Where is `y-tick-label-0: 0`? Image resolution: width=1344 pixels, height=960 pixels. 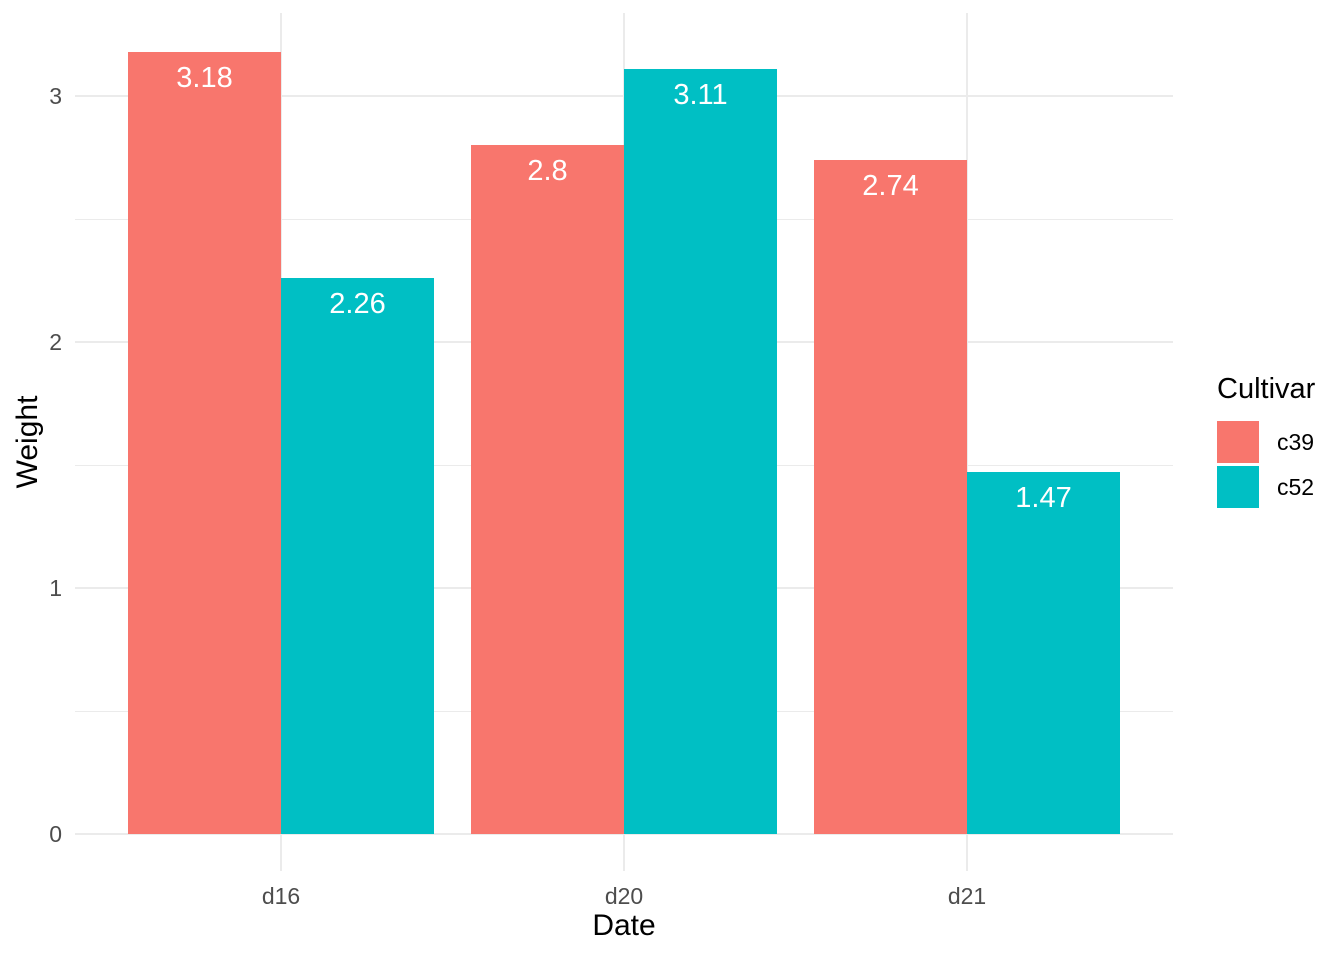 y-tick-label-0: 0 is located at coordinates (55, 834).